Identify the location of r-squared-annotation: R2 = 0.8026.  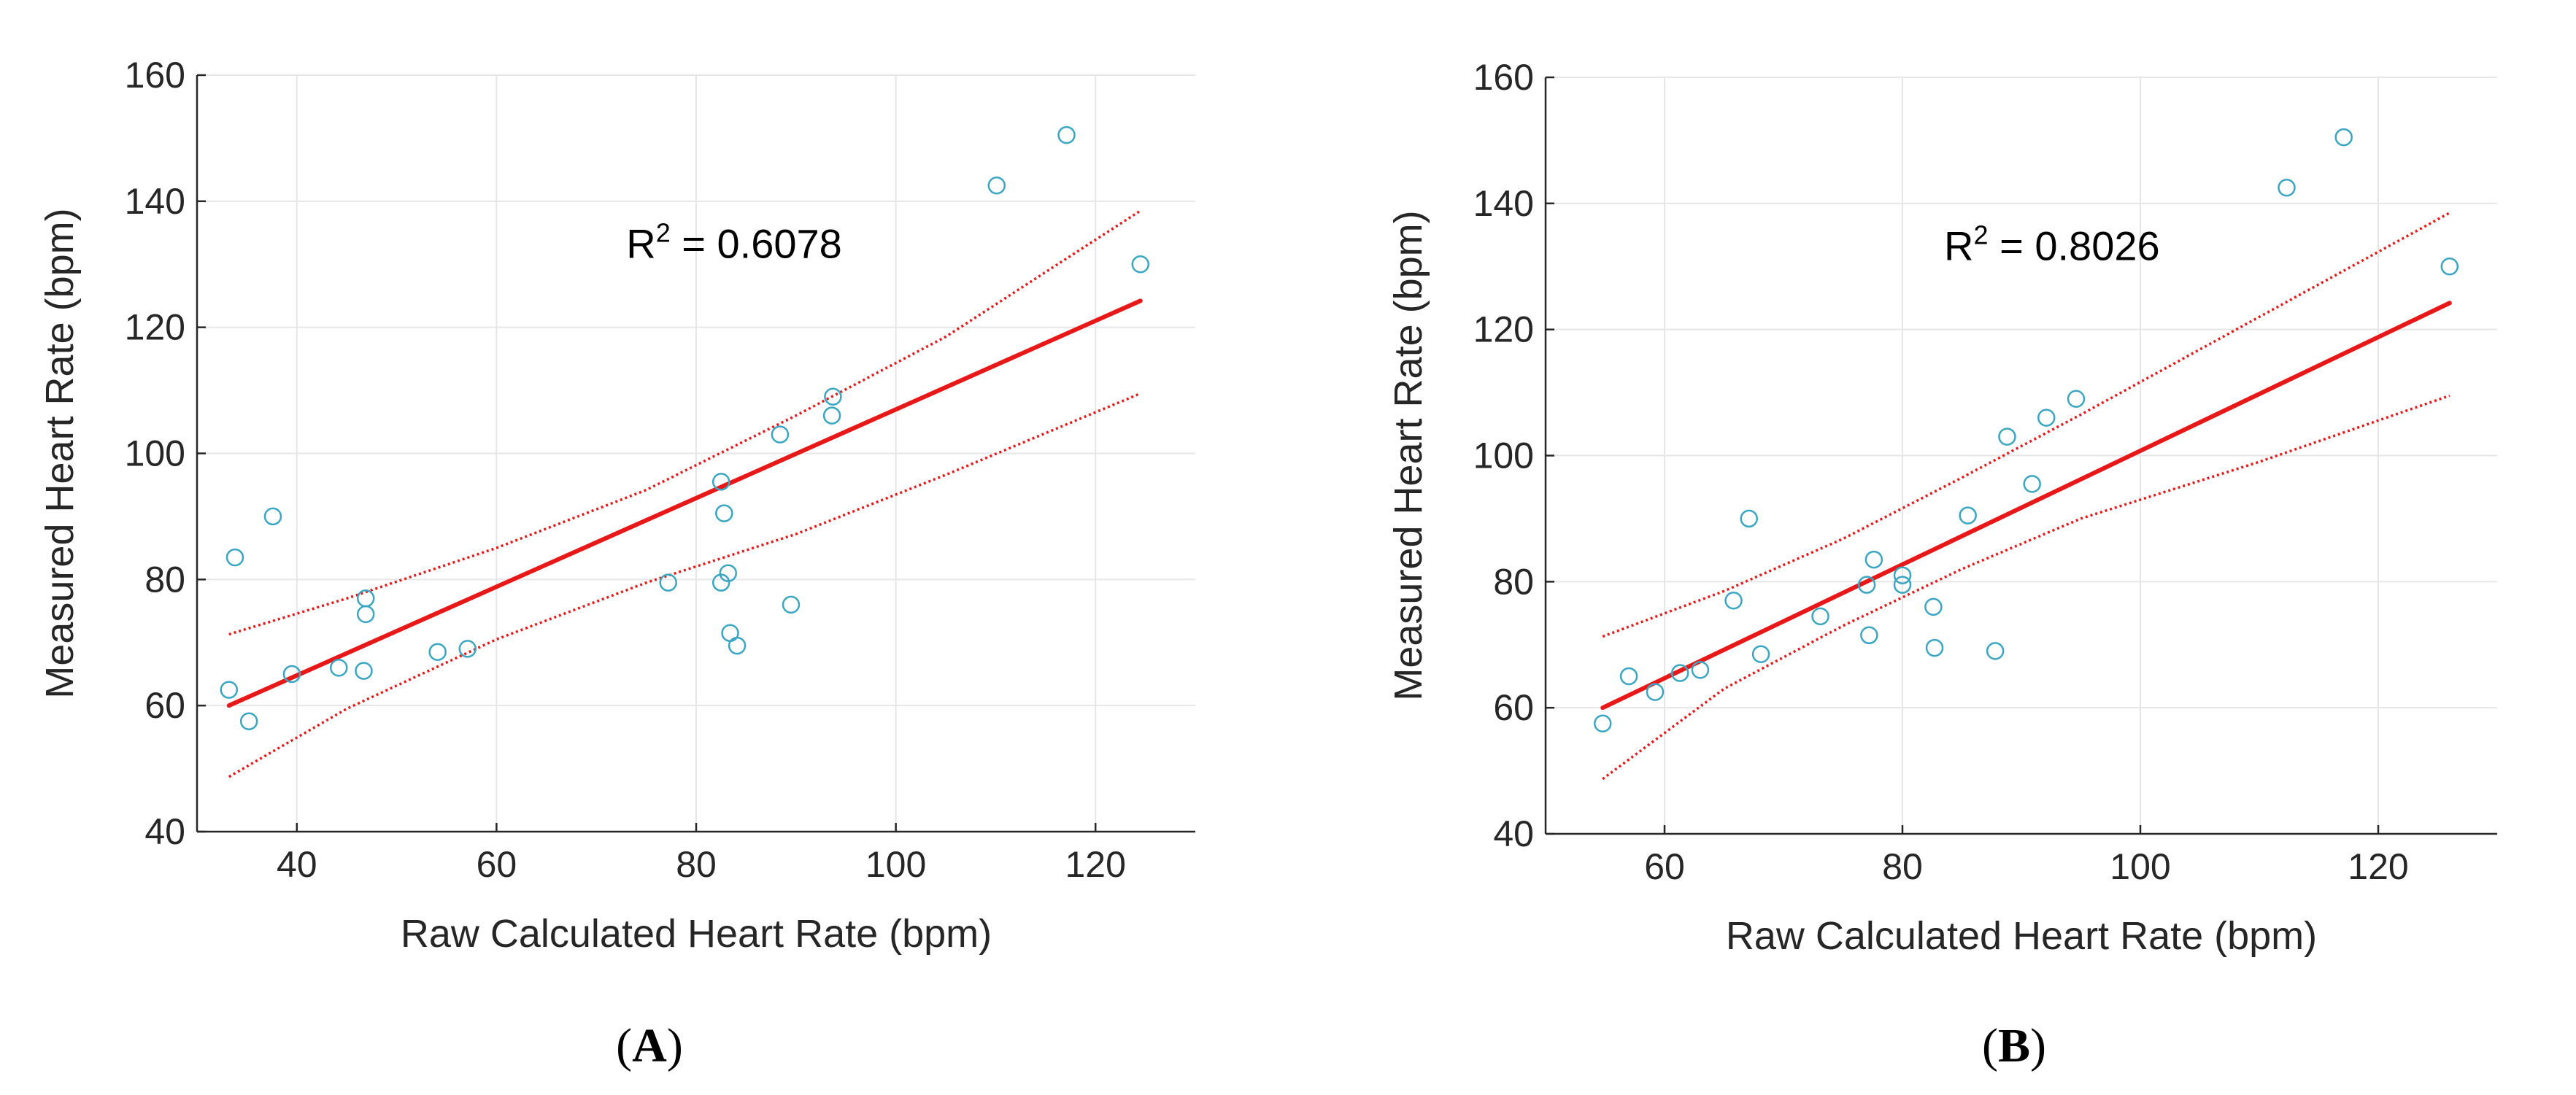
(2052, 244).